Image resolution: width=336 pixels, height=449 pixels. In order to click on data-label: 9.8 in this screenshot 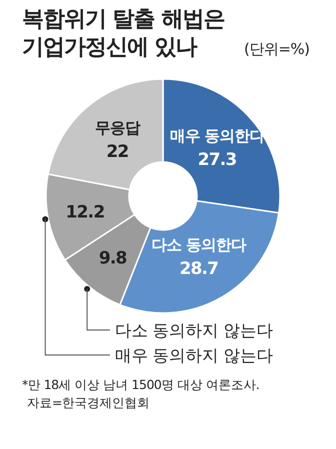, I will do `click(112, 258)`.